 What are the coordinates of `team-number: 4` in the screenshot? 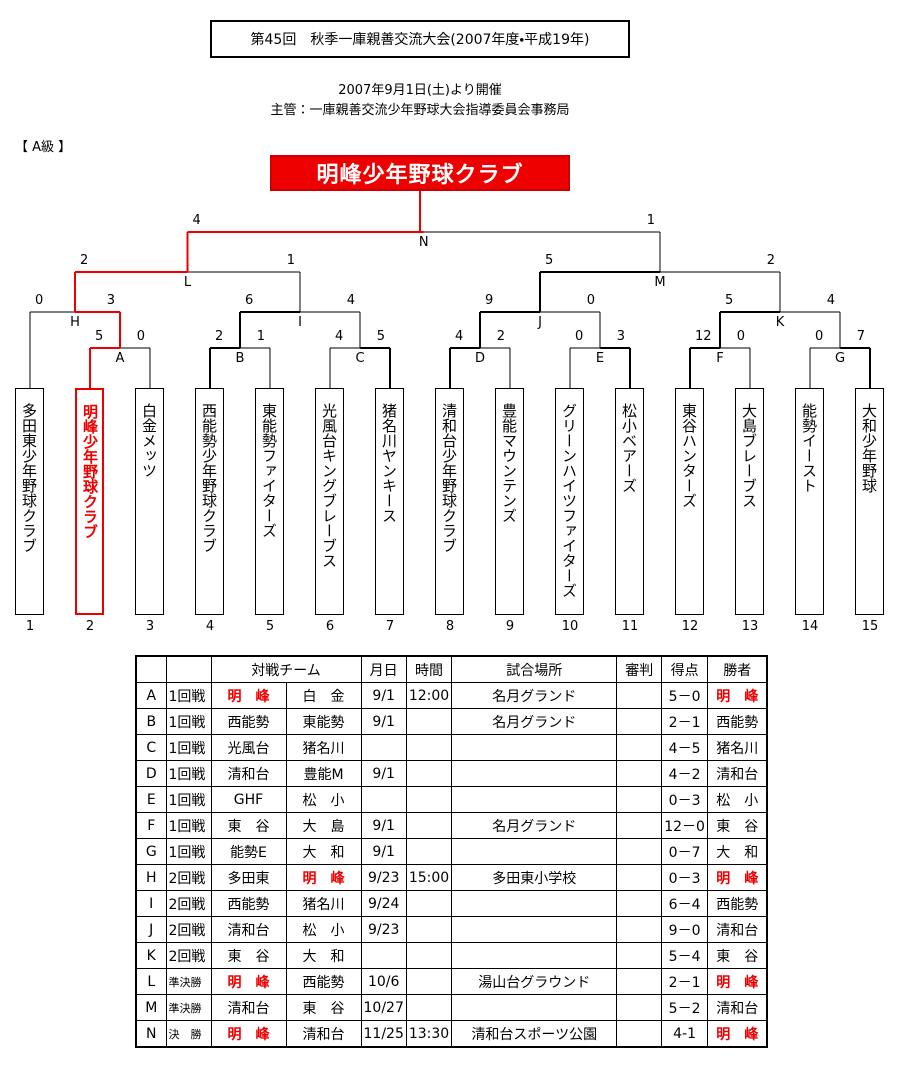 It's located at (210, 626).